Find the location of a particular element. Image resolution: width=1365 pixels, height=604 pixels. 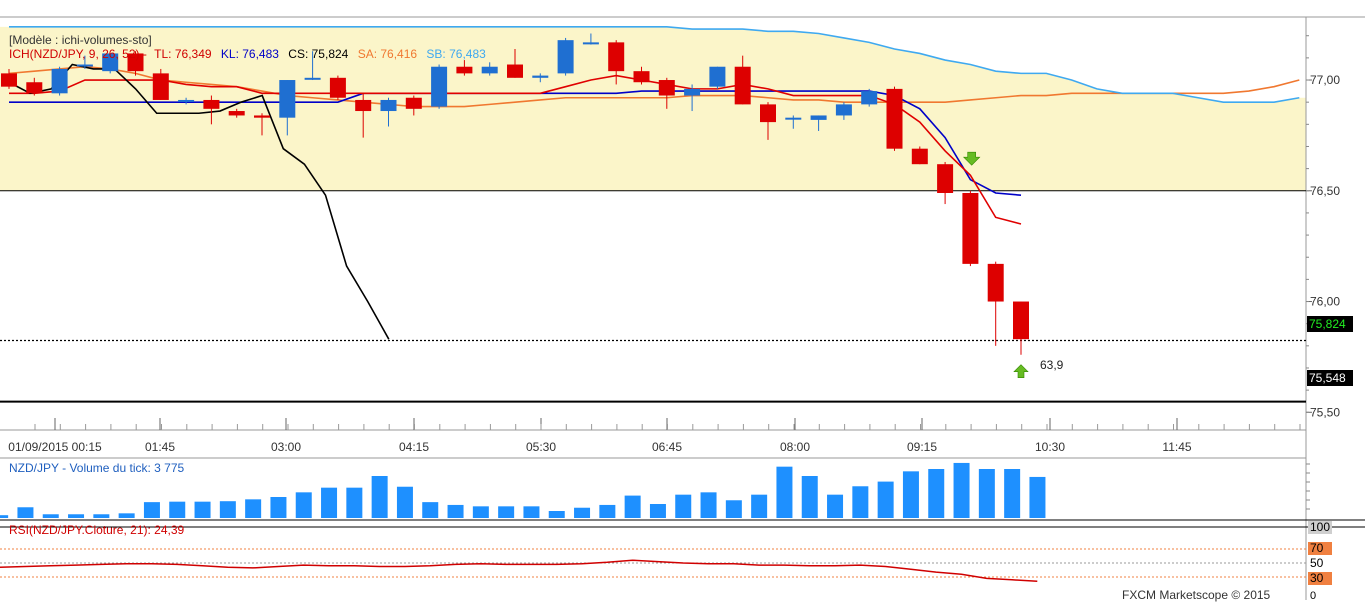

kijun-legend: KL: 76,483 is located at coordinates (249, 54).